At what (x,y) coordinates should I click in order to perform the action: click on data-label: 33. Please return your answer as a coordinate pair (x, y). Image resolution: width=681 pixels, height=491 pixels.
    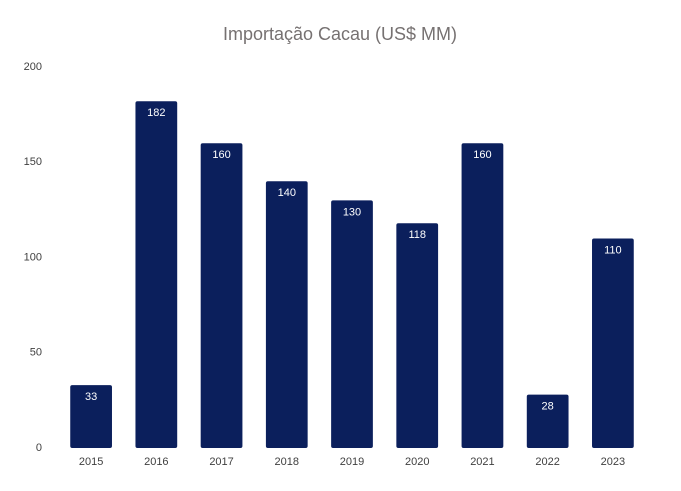
    Looking at the image, I should click on (91, 397).